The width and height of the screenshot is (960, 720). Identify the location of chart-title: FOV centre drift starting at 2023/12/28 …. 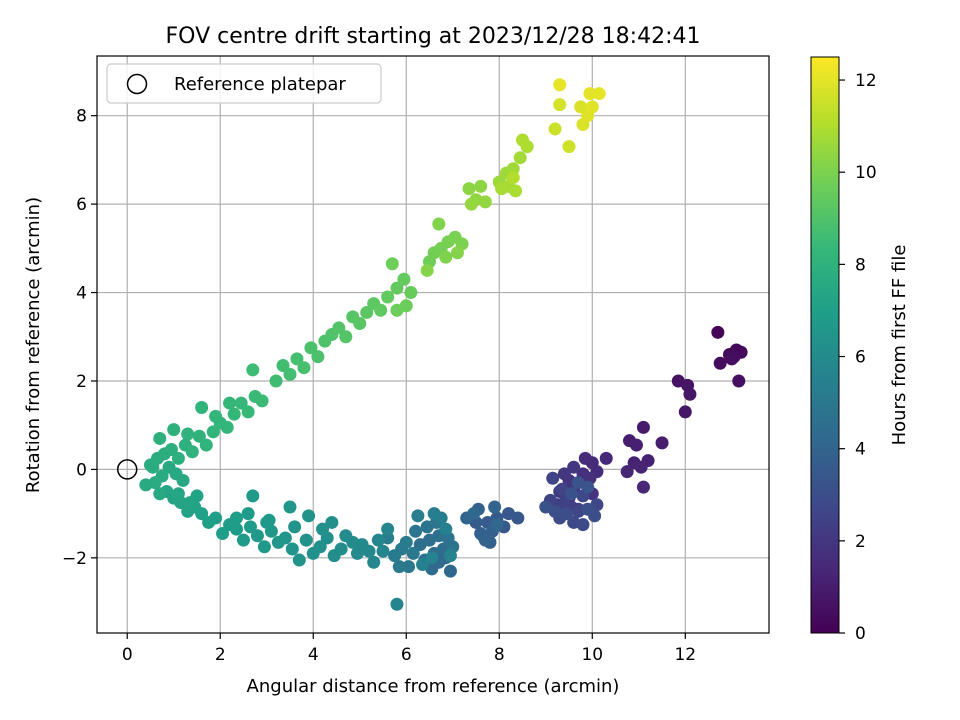
(433, 36).